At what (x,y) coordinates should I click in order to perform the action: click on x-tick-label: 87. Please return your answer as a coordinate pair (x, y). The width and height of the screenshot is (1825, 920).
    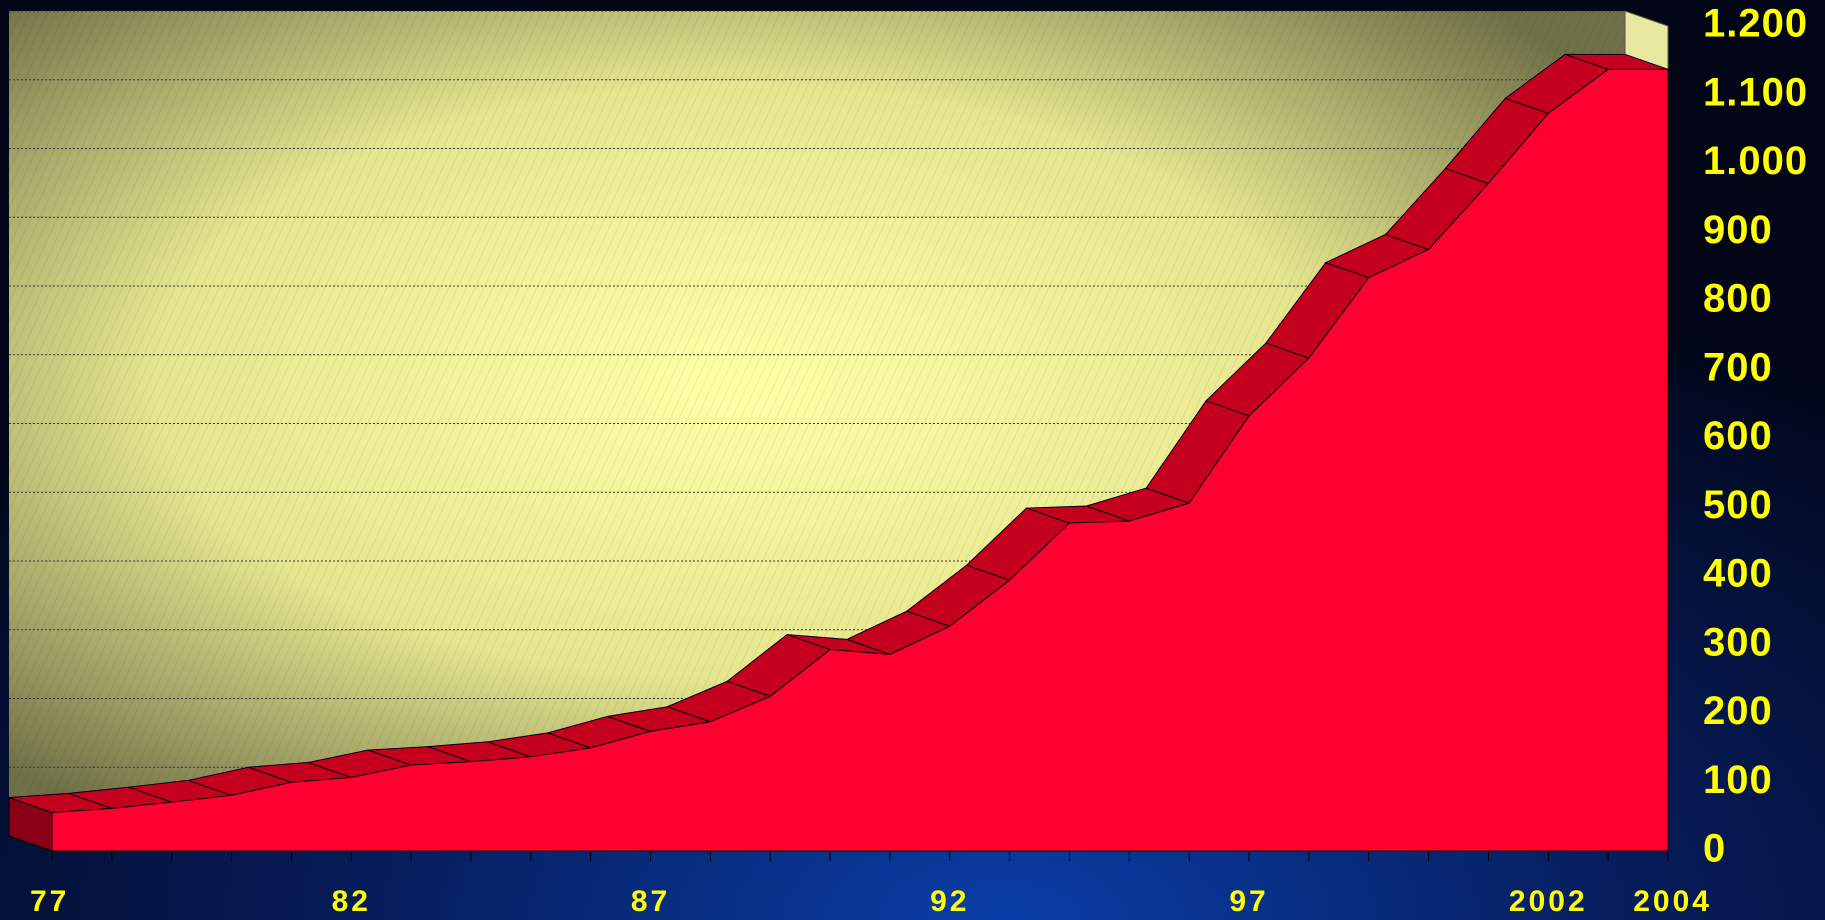
    Looking at the image, I should click on (650, 901).